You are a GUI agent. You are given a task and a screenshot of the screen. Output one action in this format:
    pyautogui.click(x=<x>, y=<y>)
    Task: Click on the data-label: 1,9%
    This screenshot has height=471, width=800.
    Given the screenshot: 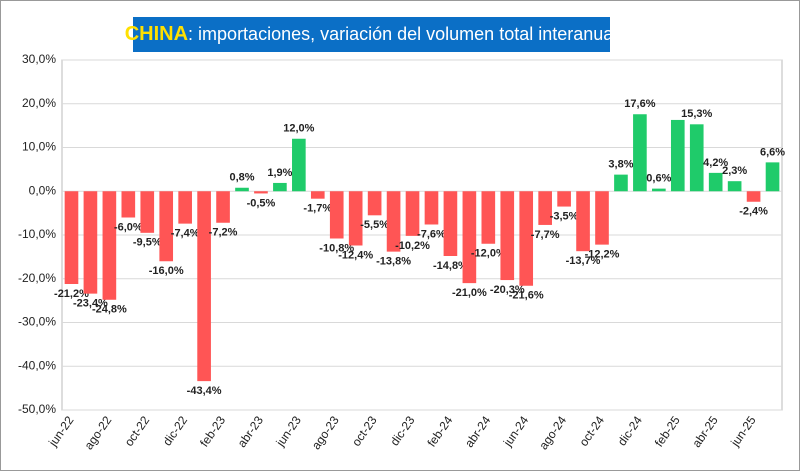 What is the action you would take?
    pyautogui.click(x=279, y=173)
    